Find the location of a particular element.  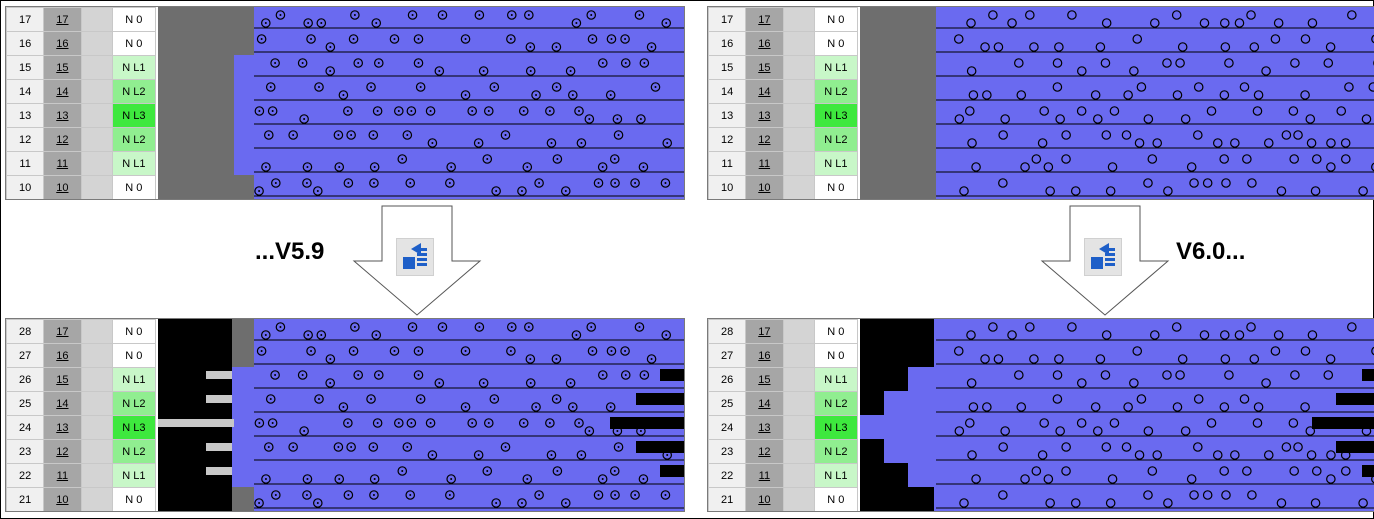

level-cell: N L2 is located at coordinates (836, 403).